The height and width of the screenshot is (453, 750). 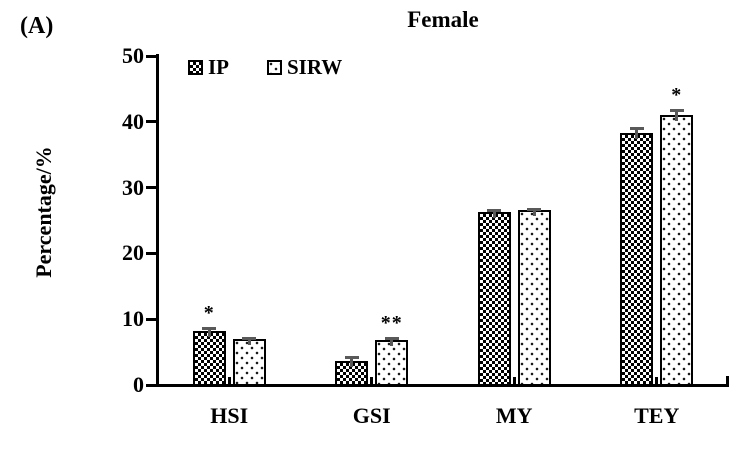 I want to click on x-nub-TEY, so click(x=657, y=380).